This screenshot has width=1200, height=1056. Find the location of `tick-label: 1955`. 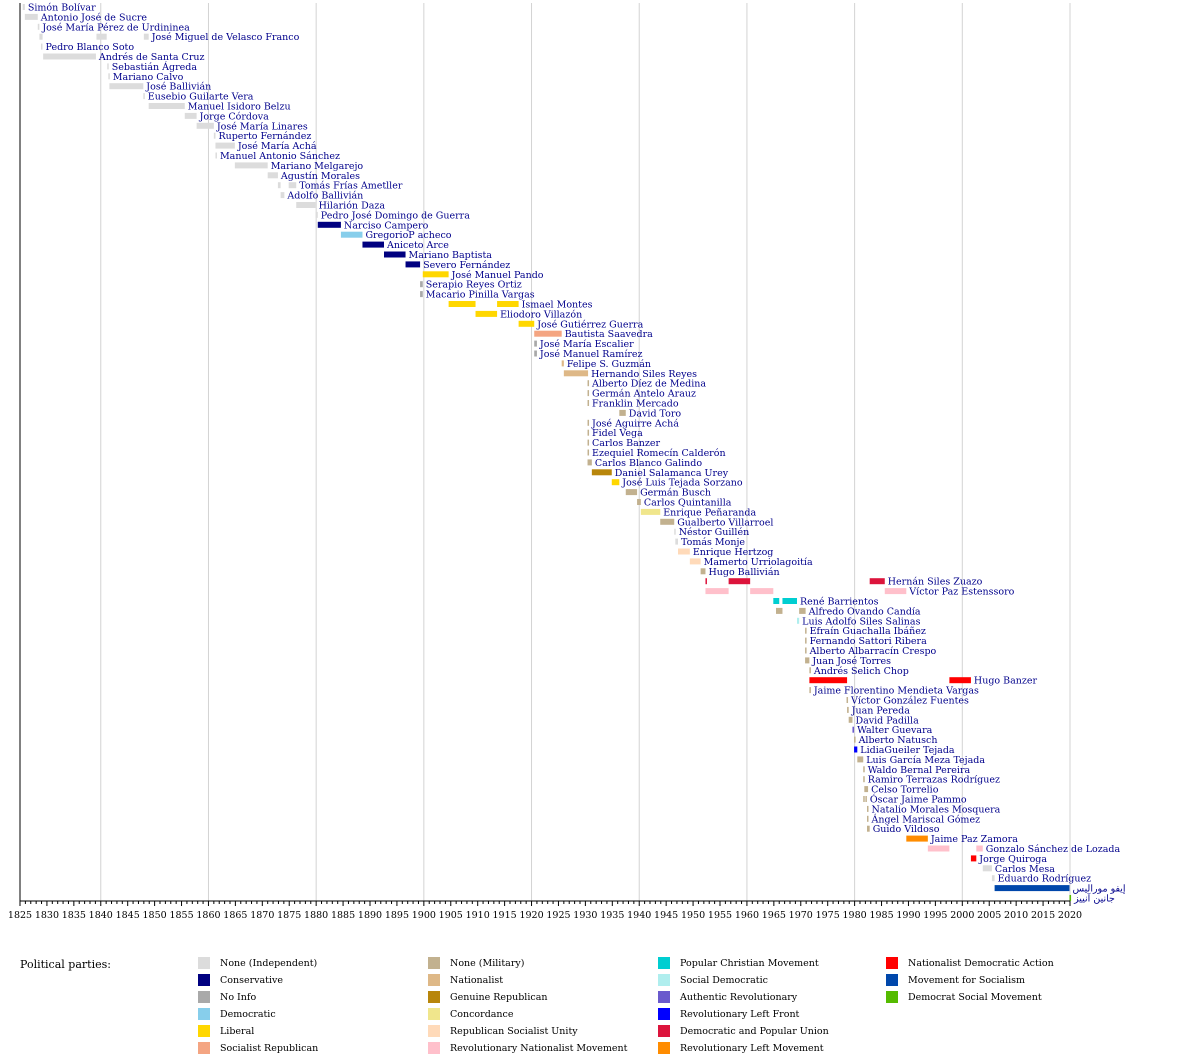

tick-label: 1955 is located at coordinates (720, 915).